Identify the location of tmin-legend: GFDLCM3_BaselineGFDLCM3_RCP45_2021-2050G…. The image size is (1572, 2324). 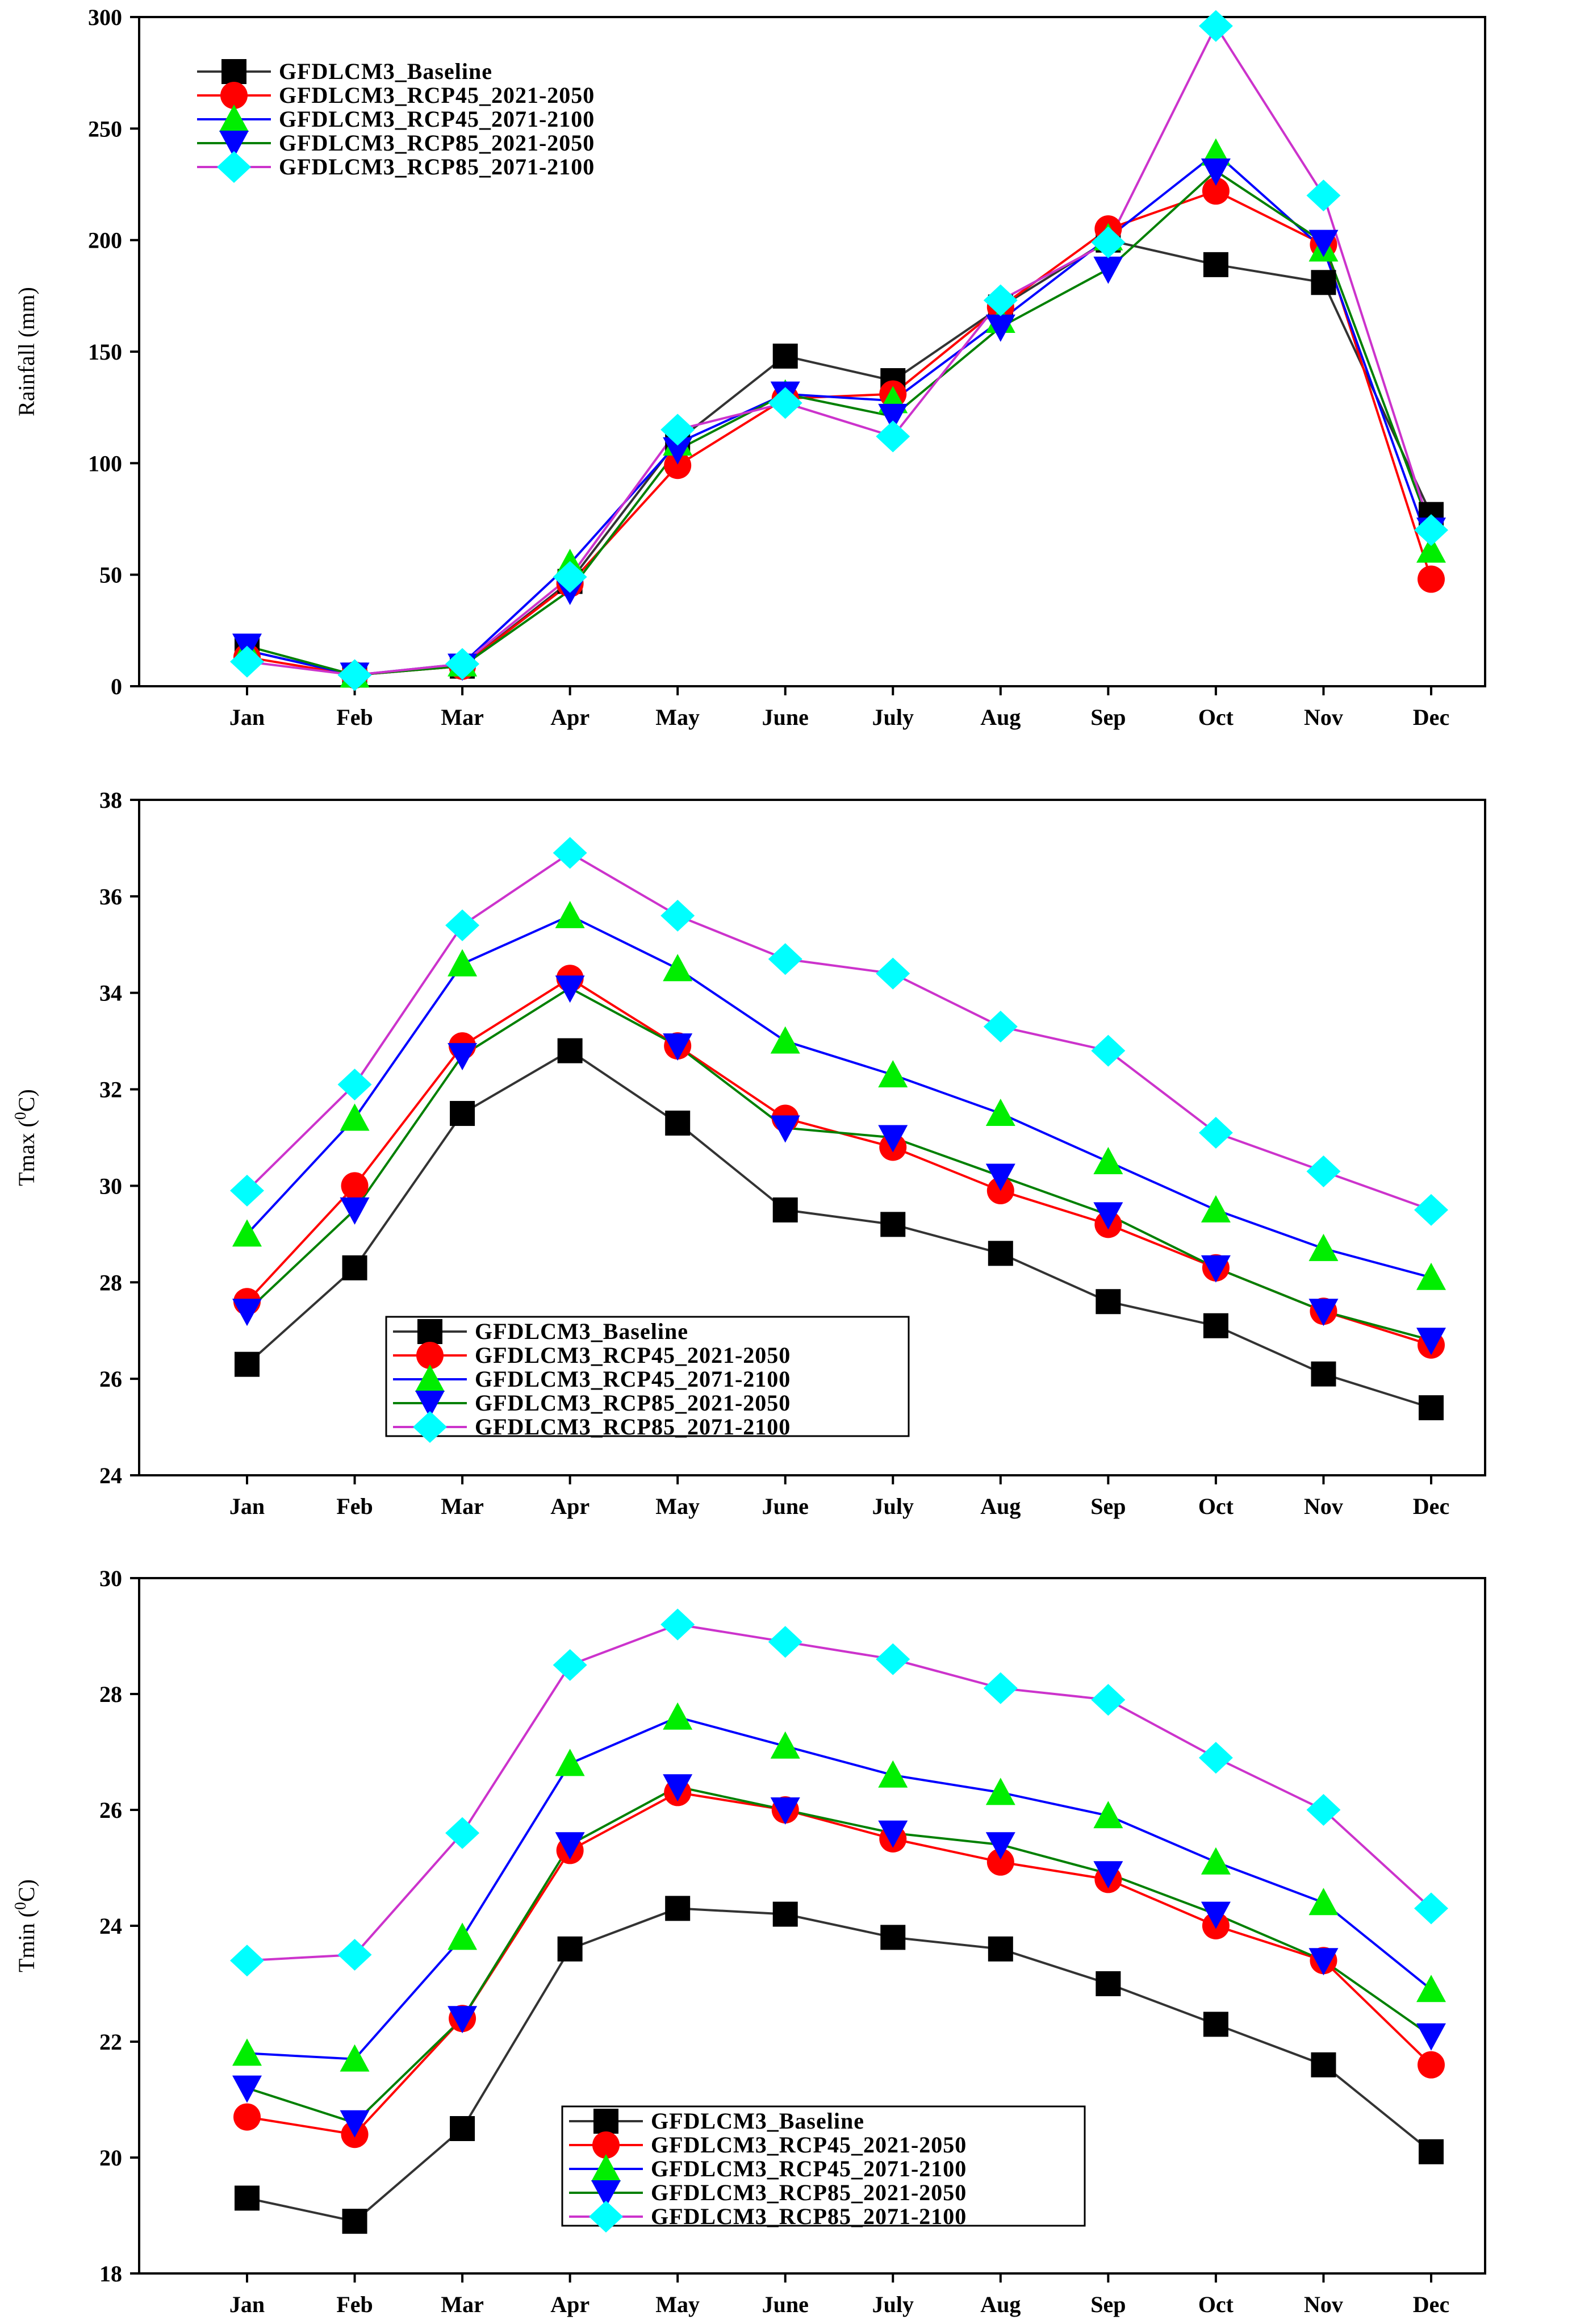
(823, 2169).